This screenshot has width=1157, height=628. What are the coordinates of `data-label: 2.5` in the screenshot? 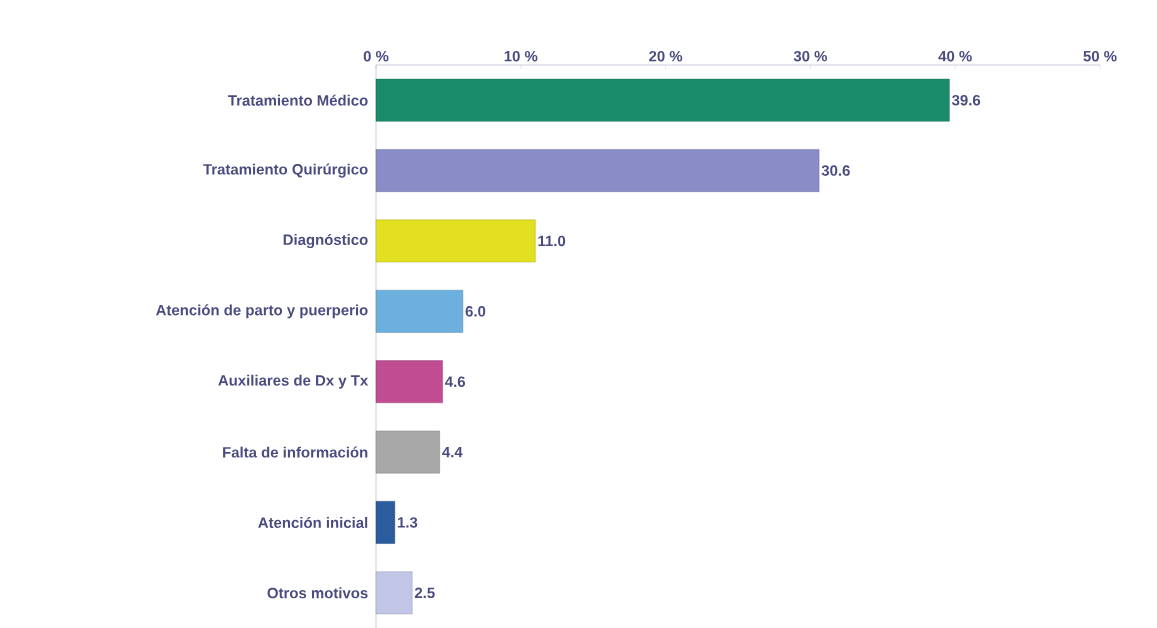 It's located at (424, 593).